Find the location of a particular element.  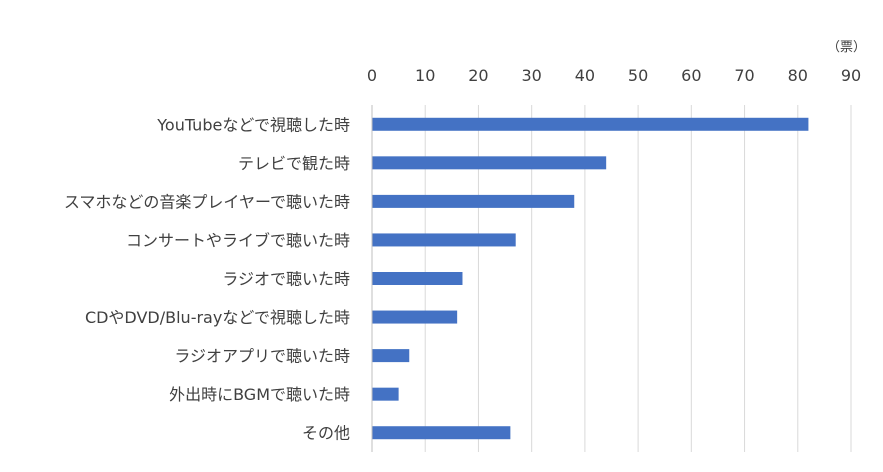

category-label: CDやDVD/Blu-rayなどで視聴した時 is located at coordinates (217, 317).